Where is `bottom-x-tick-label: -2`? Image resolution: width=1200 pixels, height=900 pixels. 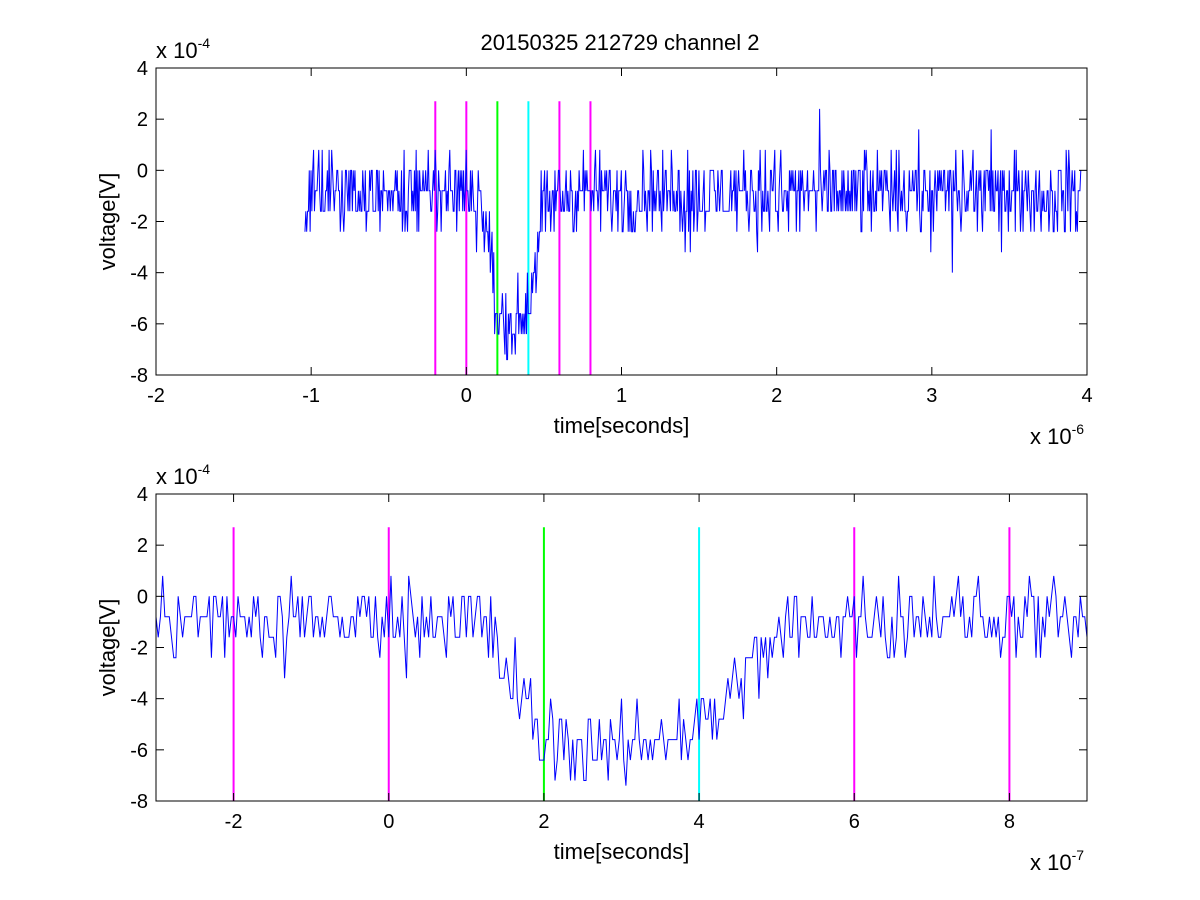 bottom-x-tick-label: -2 is located at coordinates (234, 822).